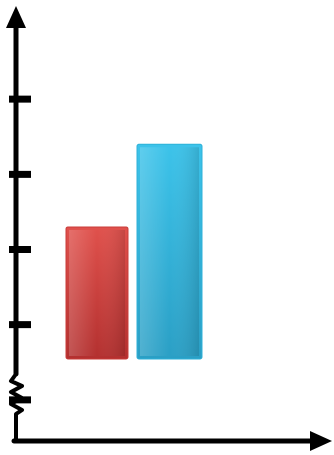 The width and height of the screenshot is (334, 455). What do you see at coordinates (321, 441) in the screenshot?
I see `x-axis-arrowhead` at bounding box center [321, 441].